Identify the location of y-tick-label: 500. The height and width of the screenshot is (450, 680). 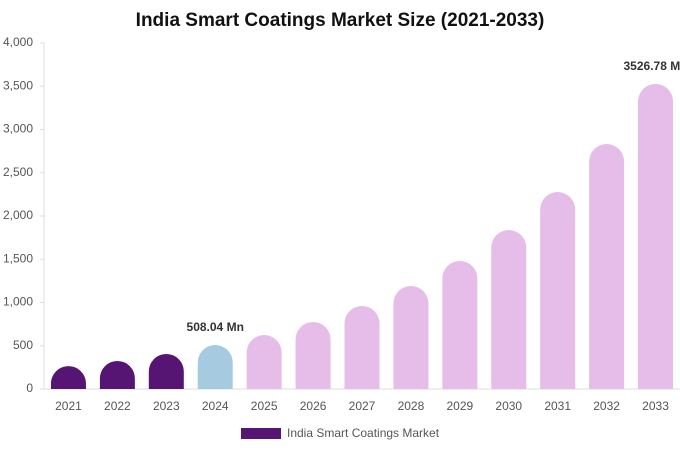
(23, 345).